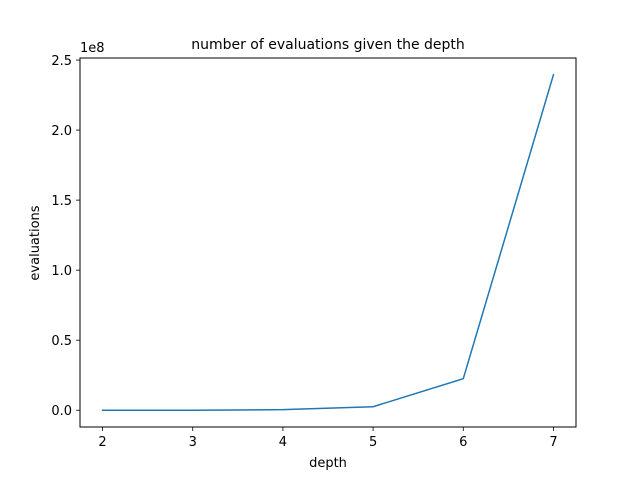 This screenshot has width=640, height=484. I want to click on x-tick-label: 7, so click(553, 442).